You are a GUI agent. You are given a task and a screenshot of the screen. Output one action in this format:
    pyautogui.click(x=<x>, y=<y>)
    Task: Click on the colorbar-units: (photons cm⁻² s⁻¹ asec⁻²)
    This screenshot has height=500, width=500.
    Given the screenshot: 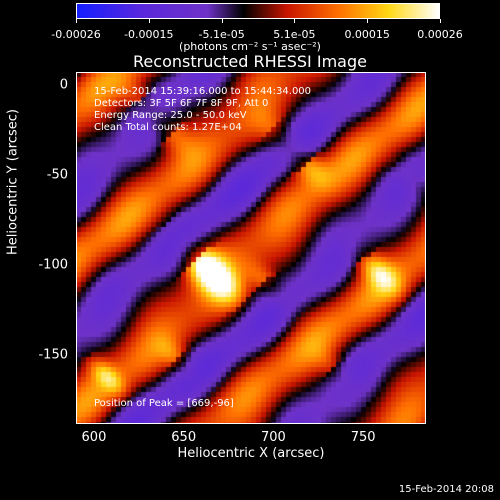 What is the action you would take?
    pyautogui.click(x=250, y=46)
    